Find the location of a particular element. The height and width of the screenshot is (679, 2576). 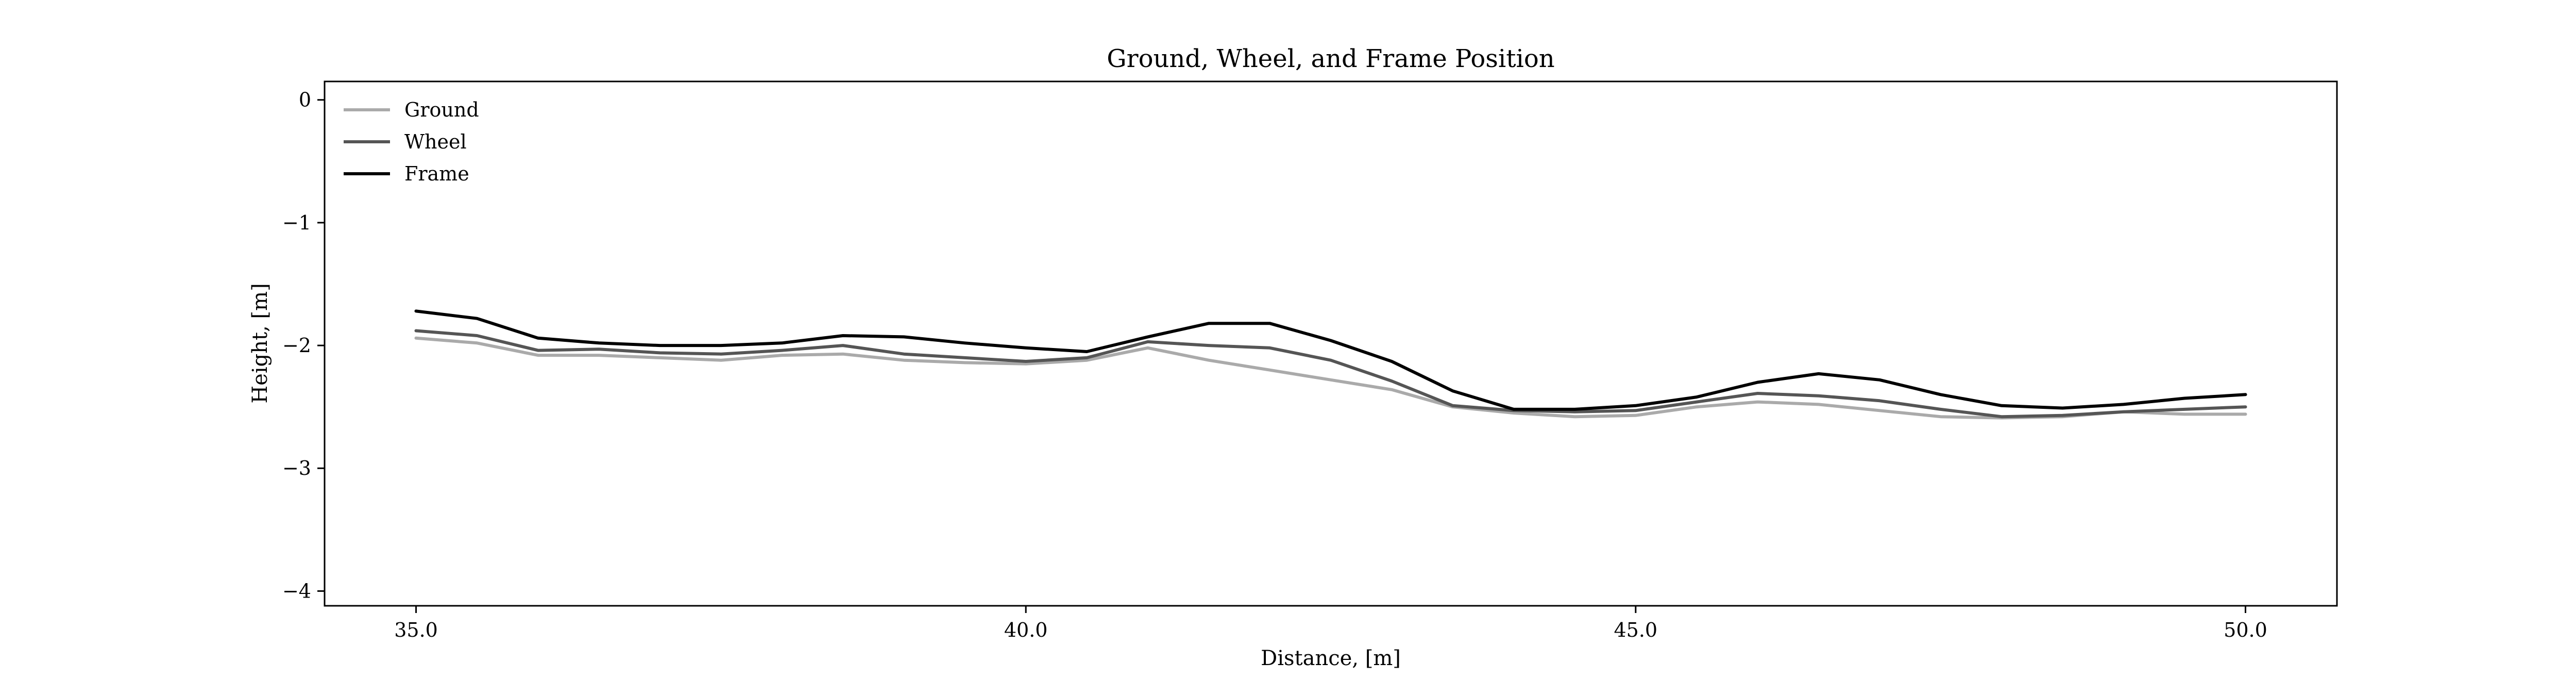

x-axis: 35.0 40.0 45.0 50.0 is located at coordinates (1330, 623).